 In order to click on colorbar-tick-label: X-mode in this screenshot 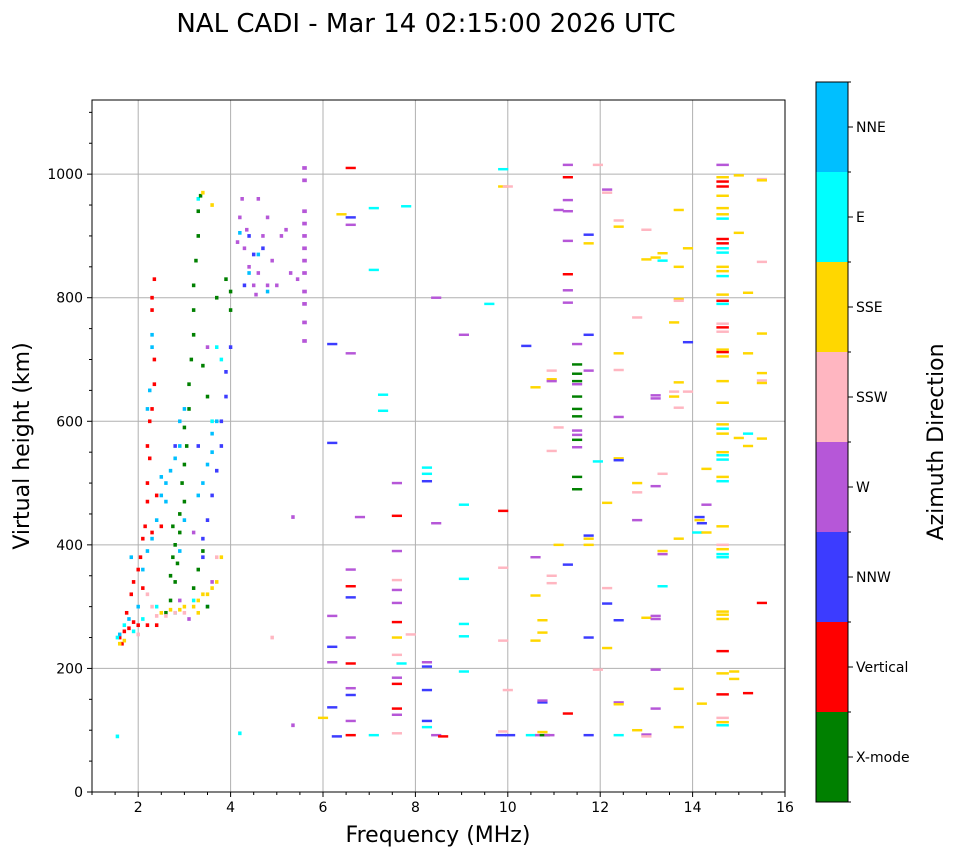, I will do `click(883, 758)`.